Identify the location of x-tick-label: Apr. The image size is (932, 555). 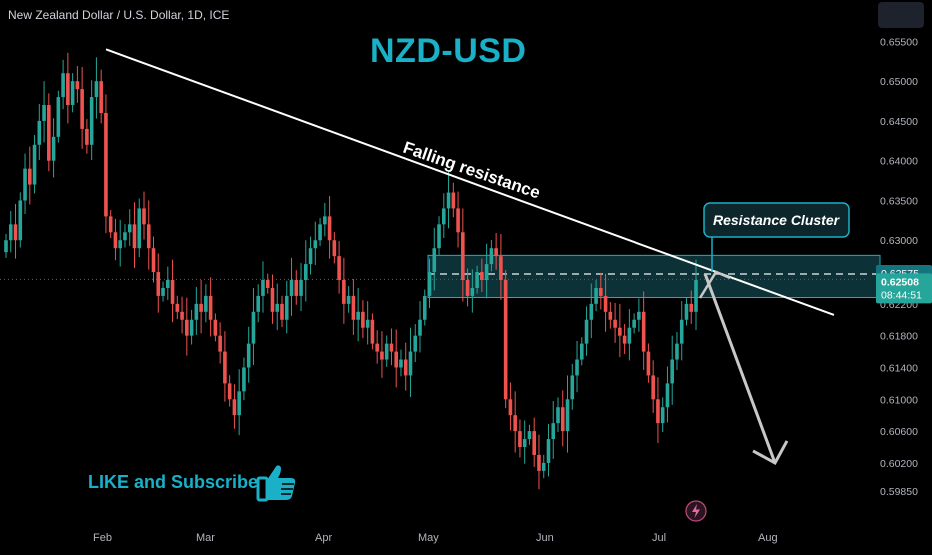
(323, 538).